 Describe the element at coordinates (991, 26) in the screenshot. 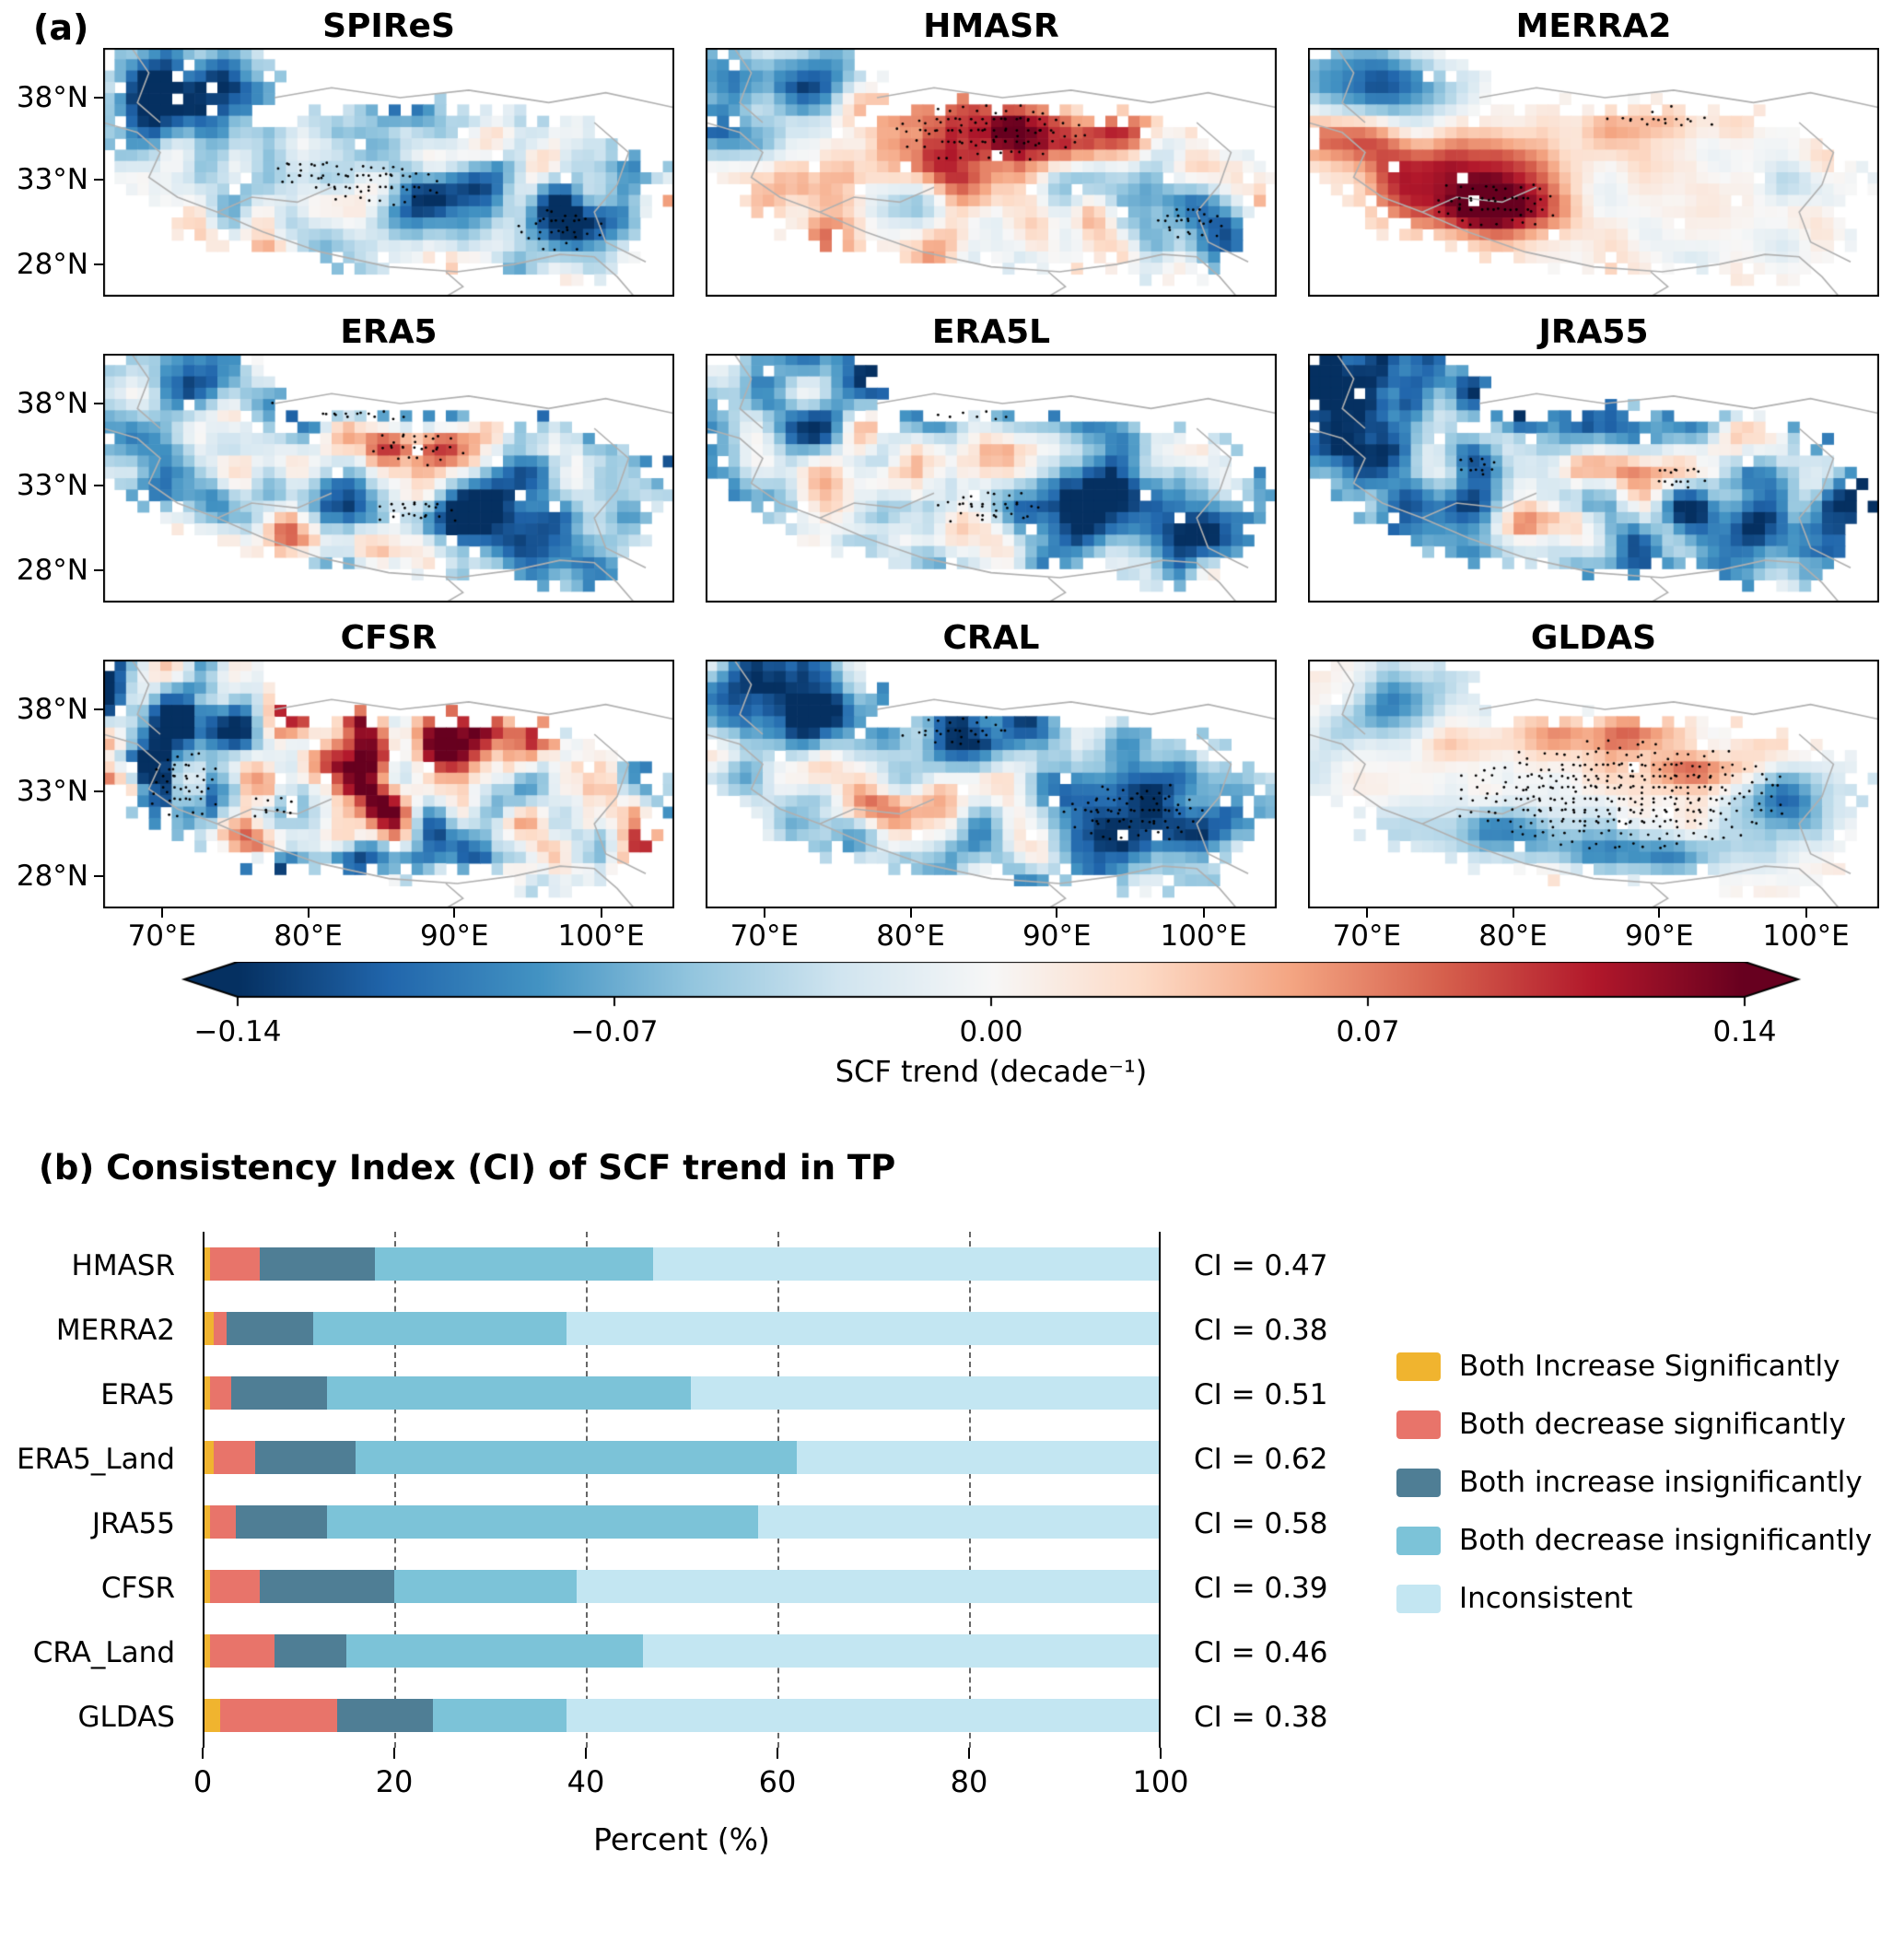

I see `map-title: HMASR` at that location.